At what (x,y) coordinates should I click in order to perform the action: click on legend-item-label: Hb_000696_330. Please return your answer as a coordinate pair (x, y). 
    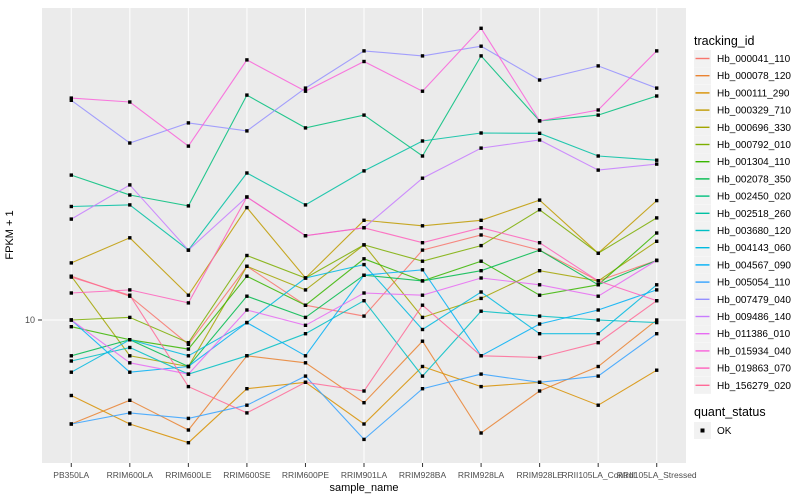
    Looking at the image, I should click on (754, 128).